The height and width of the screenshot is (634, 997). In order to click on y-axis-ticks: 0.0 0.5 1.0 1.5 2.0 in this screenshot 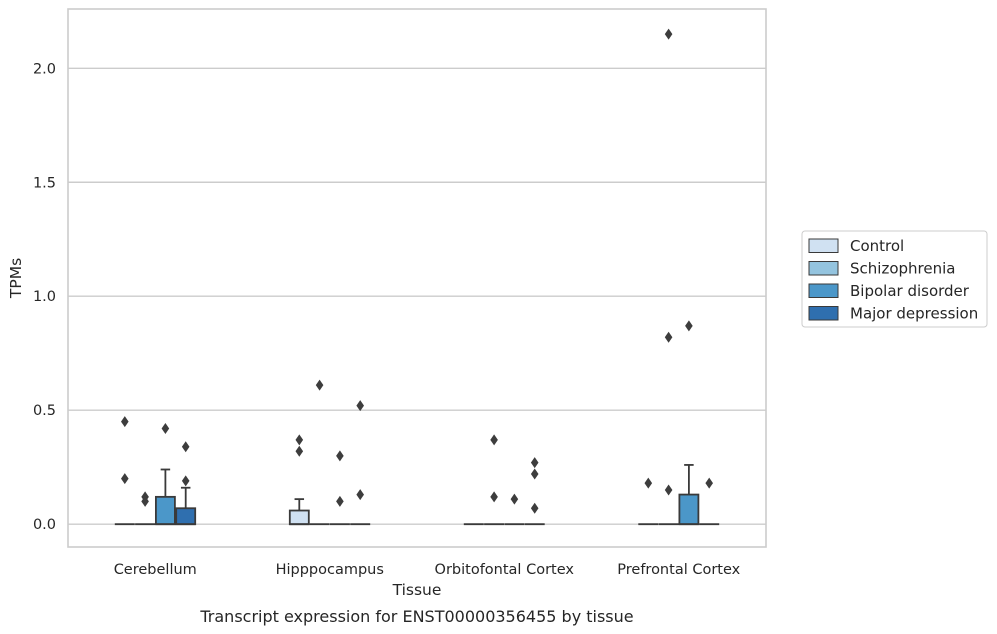, I will do `click(44, 297)`.